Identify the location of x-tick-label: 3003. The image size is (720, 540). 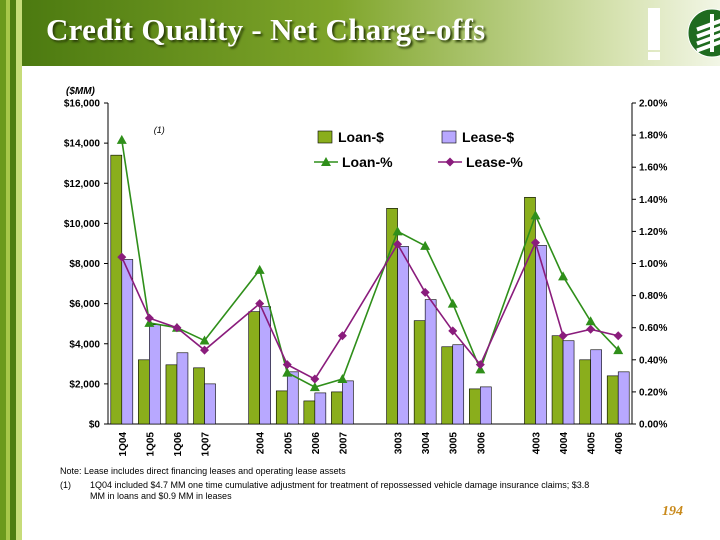
(399, 443).